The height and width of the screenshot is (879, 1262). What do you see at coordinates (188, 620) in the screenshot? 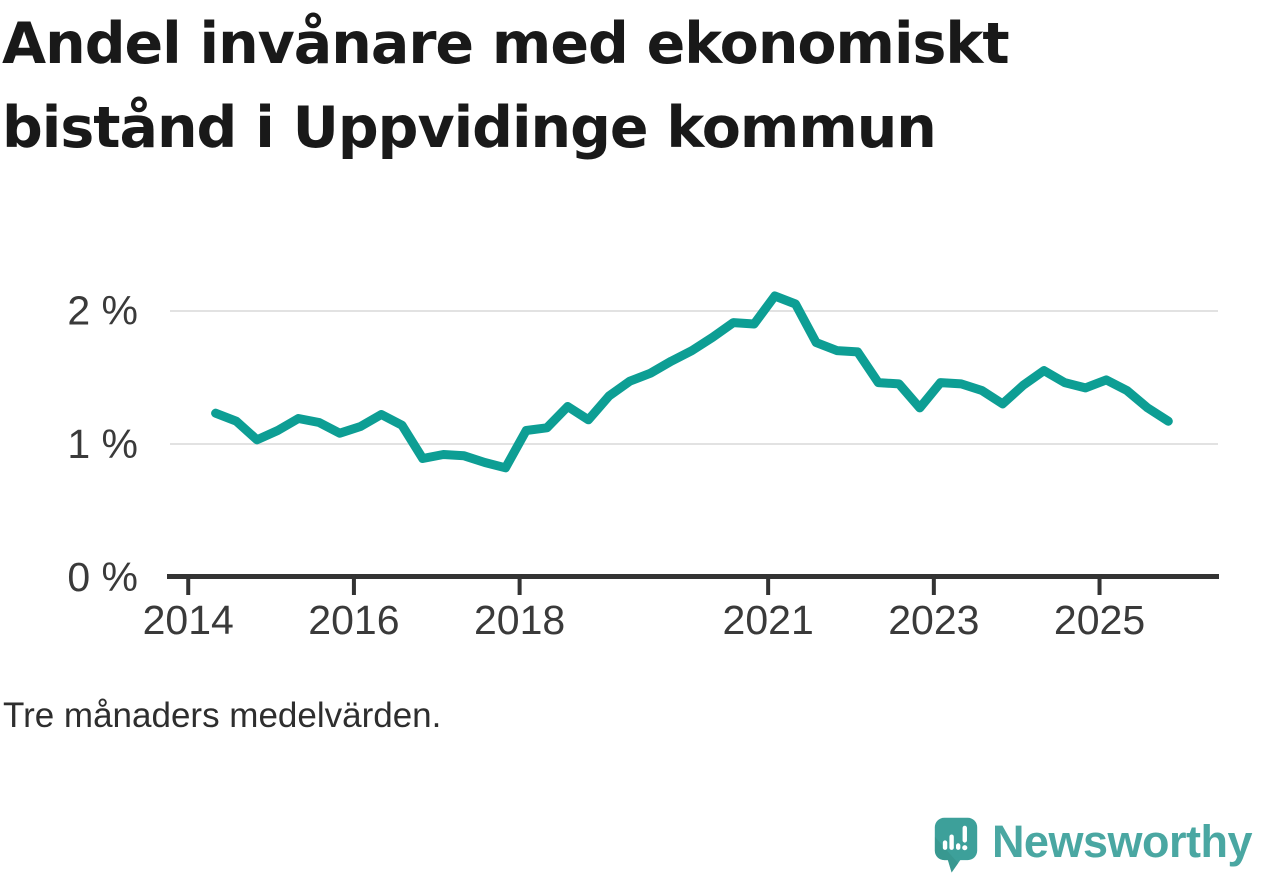
I see `x-tick-label-2014: 2014` at bounding box center [188, 620].